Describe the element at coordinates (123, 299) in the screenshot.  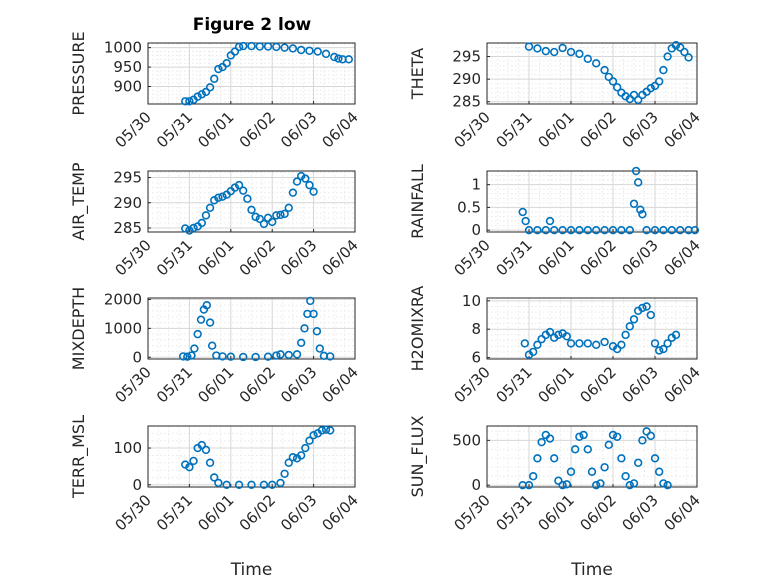
I see `y-tick-label: 2000` at that location.